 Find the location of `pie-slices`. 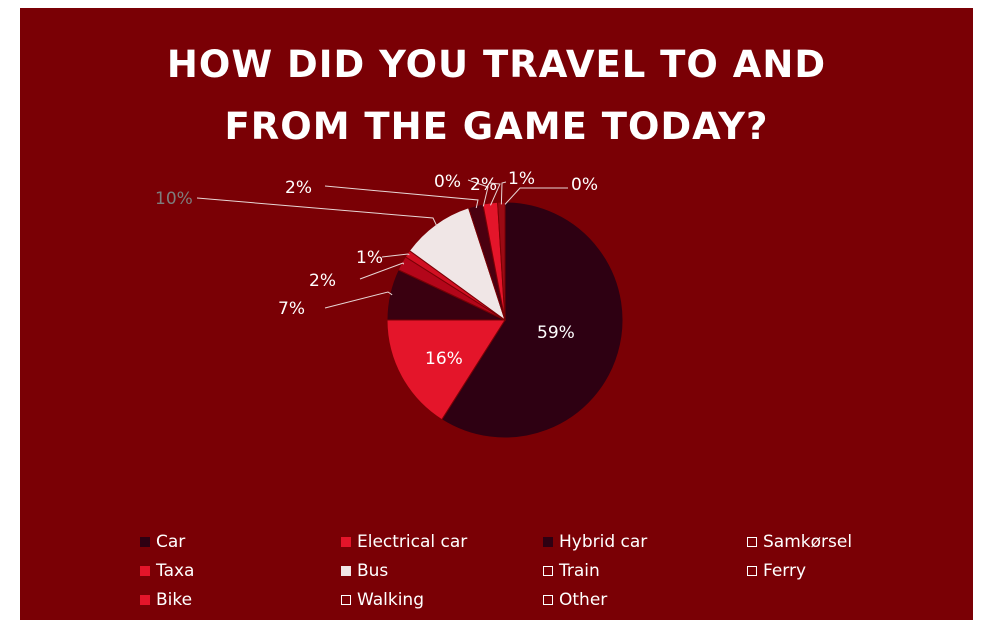

pie-slices is located at coordinates (505, 320).